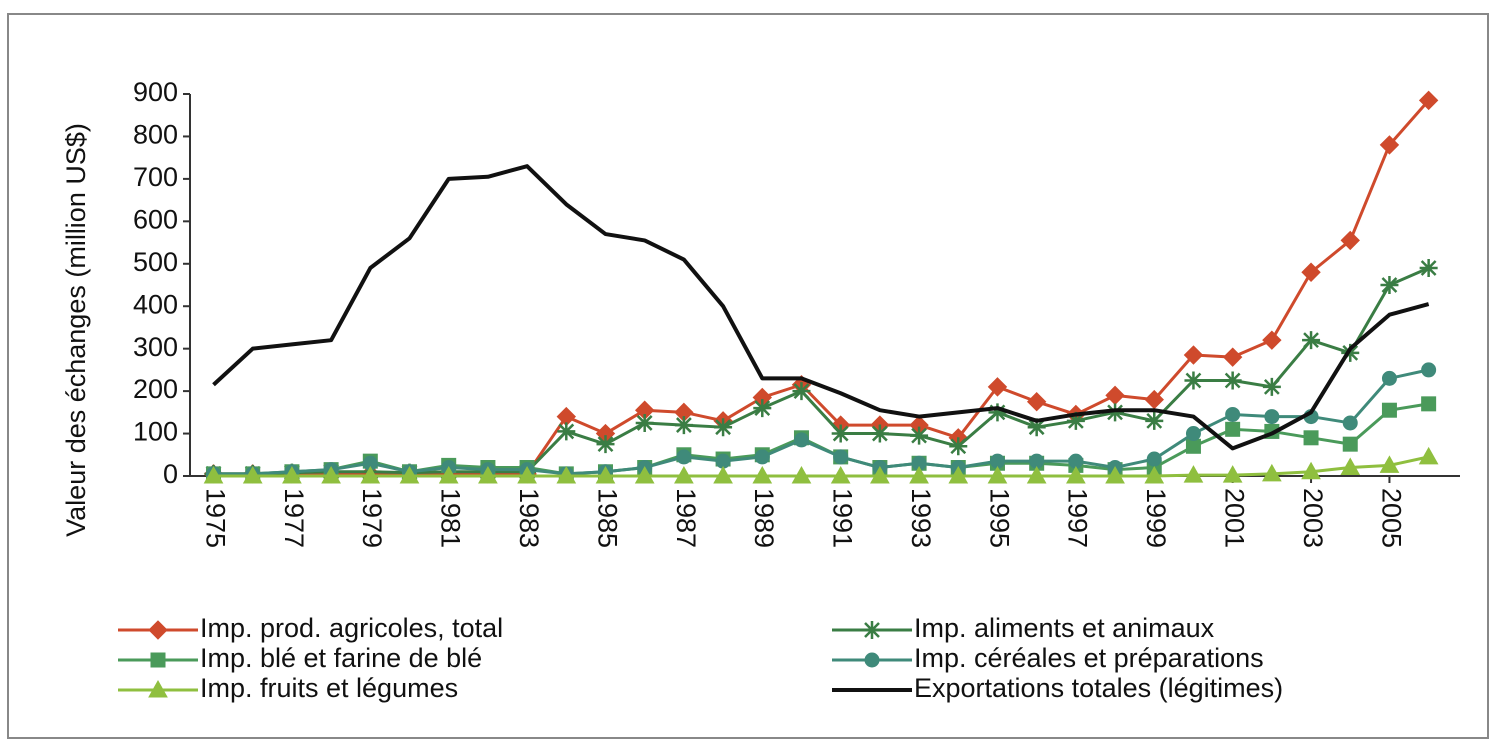  I want to click on y-tick-label: 400, so click(155, 304).